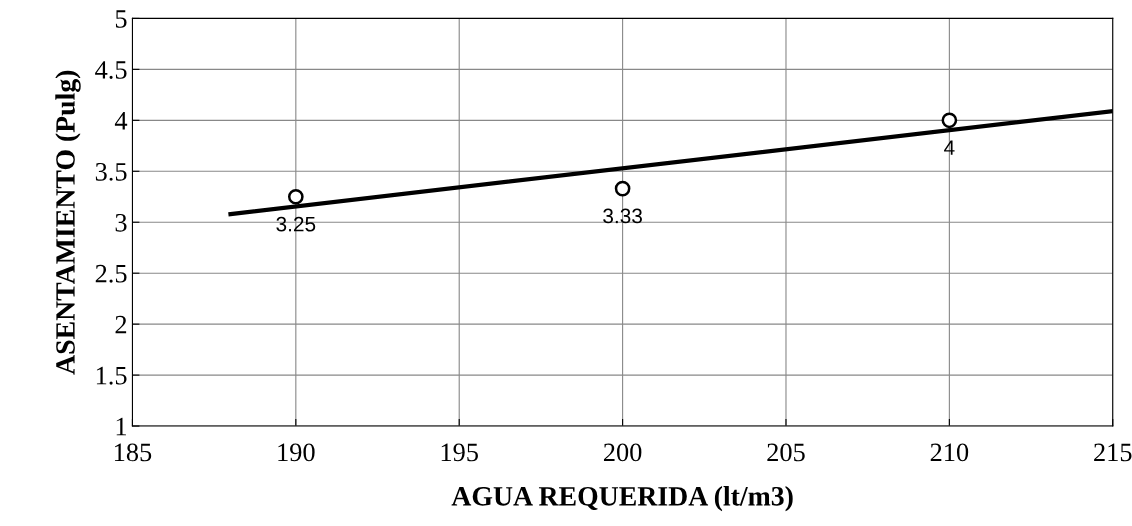  Describe the element at coordinates (68, 222) in the screenshot. I see `y-axis-title: ASENTAMIENTO (Pulg)` at that location.